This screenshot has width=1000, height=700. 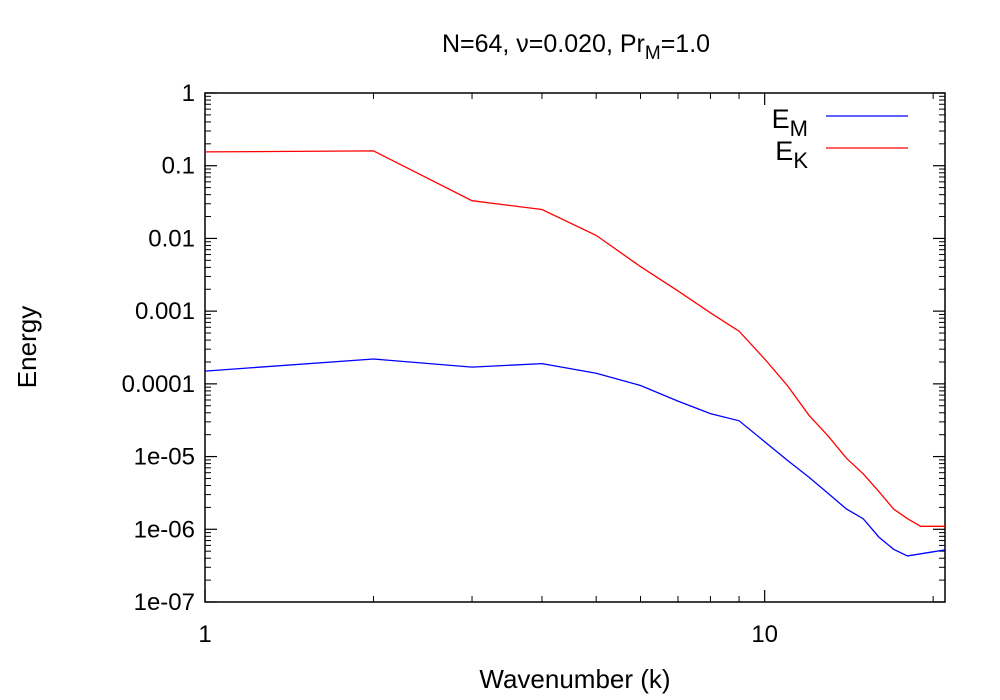 I want to click on y-tick-label: 0.01, so click(x=171, y=238).